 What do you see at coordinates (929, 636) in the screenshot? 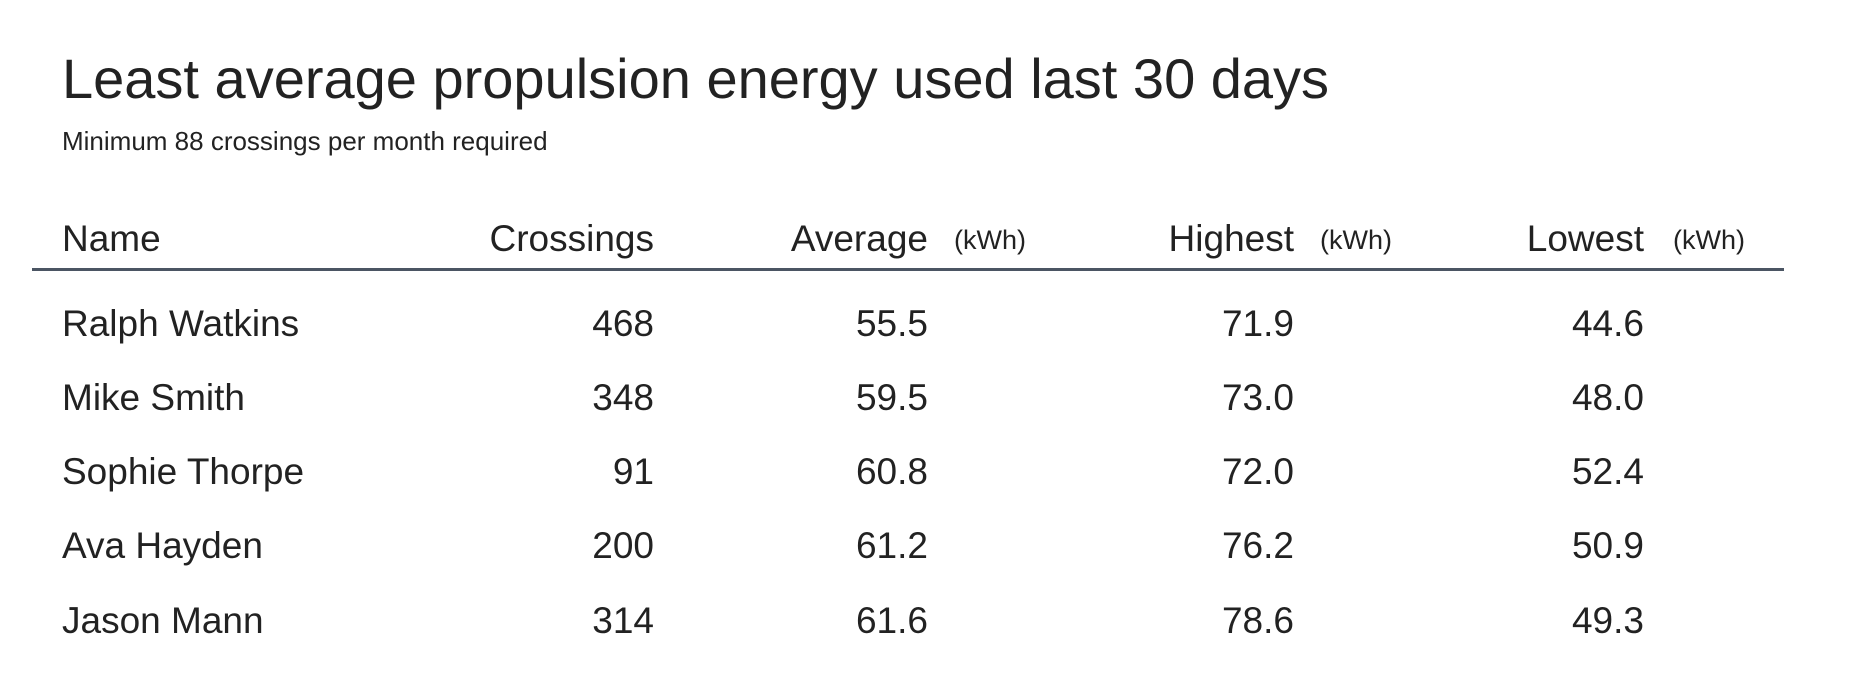
I see `table-row: Jason Mann 314 61.6 78.6 49.3` at bounding box center [929, 636].